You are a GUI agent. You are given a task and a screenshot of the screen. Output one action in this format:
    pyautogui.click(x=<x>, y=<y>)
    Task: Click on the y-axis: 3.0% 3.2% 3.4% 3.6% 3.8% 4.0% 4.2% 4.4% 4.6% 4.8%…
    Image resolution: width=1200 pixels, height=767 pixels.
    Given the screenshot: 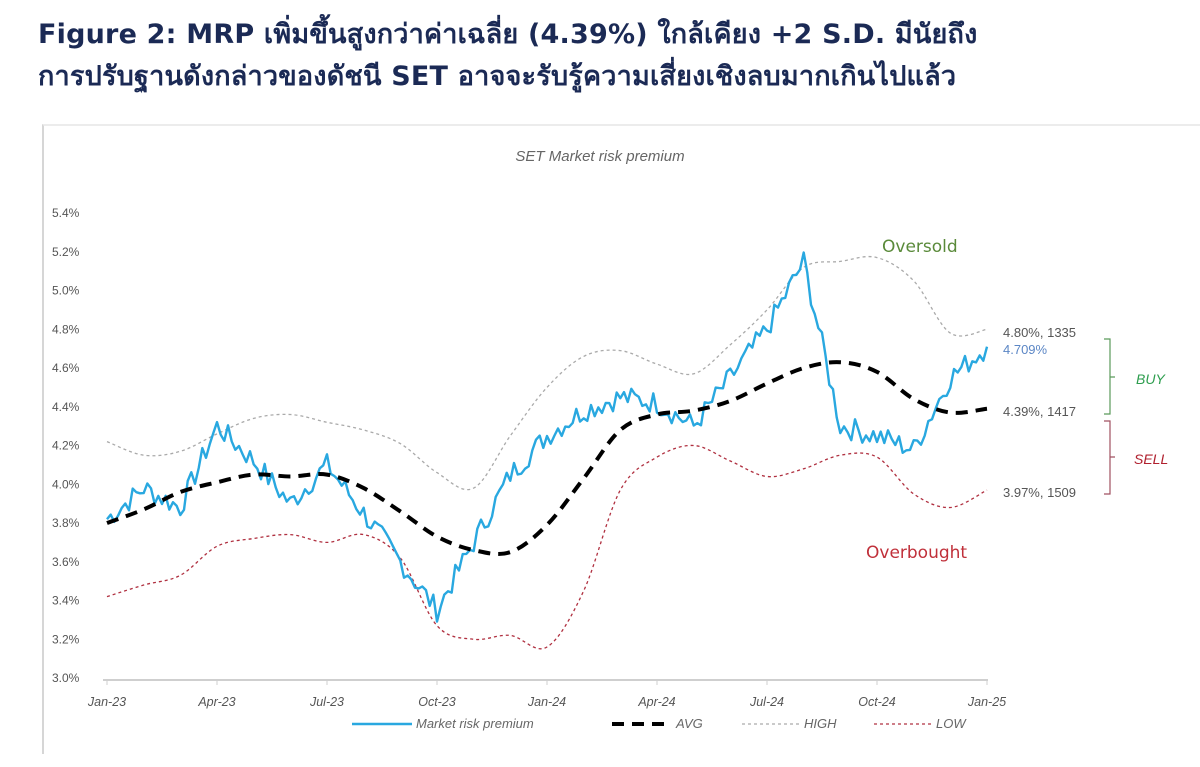 What is the action you would take?
    pyautogui.click(x=66, y=445)
    